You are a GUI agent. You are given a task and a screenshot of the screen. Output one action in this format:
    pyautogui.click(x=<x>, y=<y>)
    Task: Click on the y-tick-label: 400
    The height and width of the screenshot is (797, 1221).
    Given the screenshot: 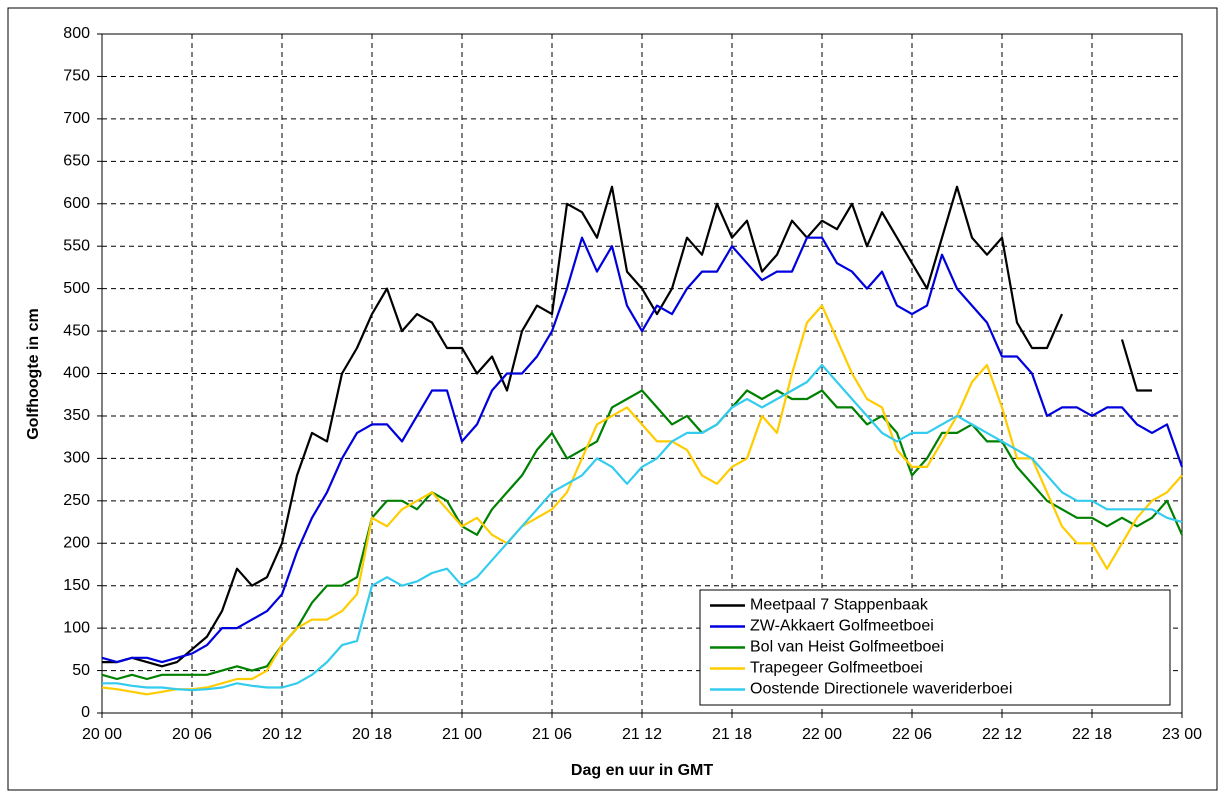 What is the action you would take?
    pyautogui.click(x=76, y=373)
    